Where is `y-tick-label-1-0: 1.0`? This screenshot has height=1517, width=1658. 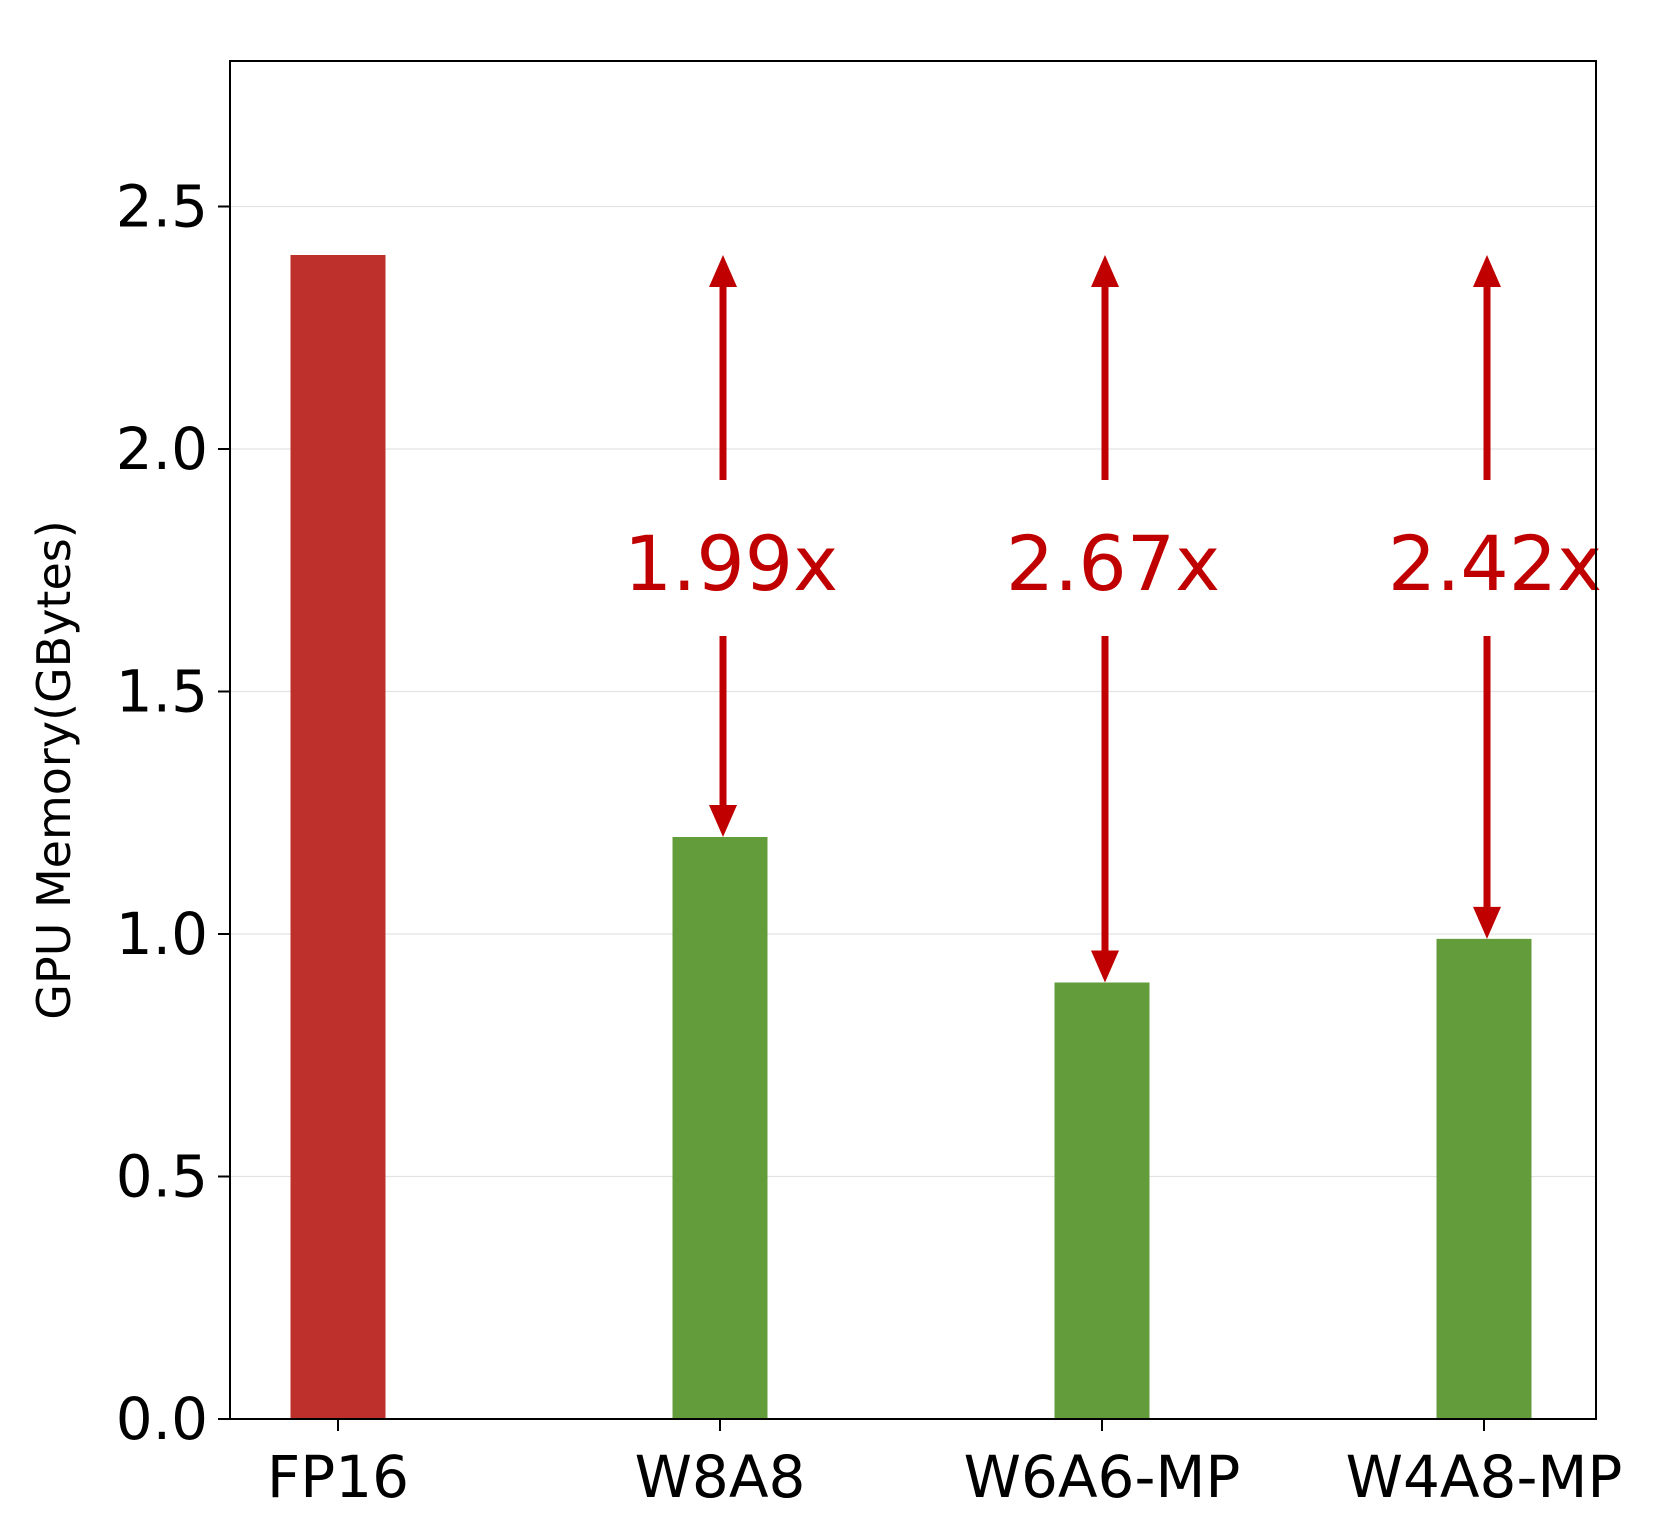 y-tick-label-1-0: 1.0 is located at coordinates (162, 934).